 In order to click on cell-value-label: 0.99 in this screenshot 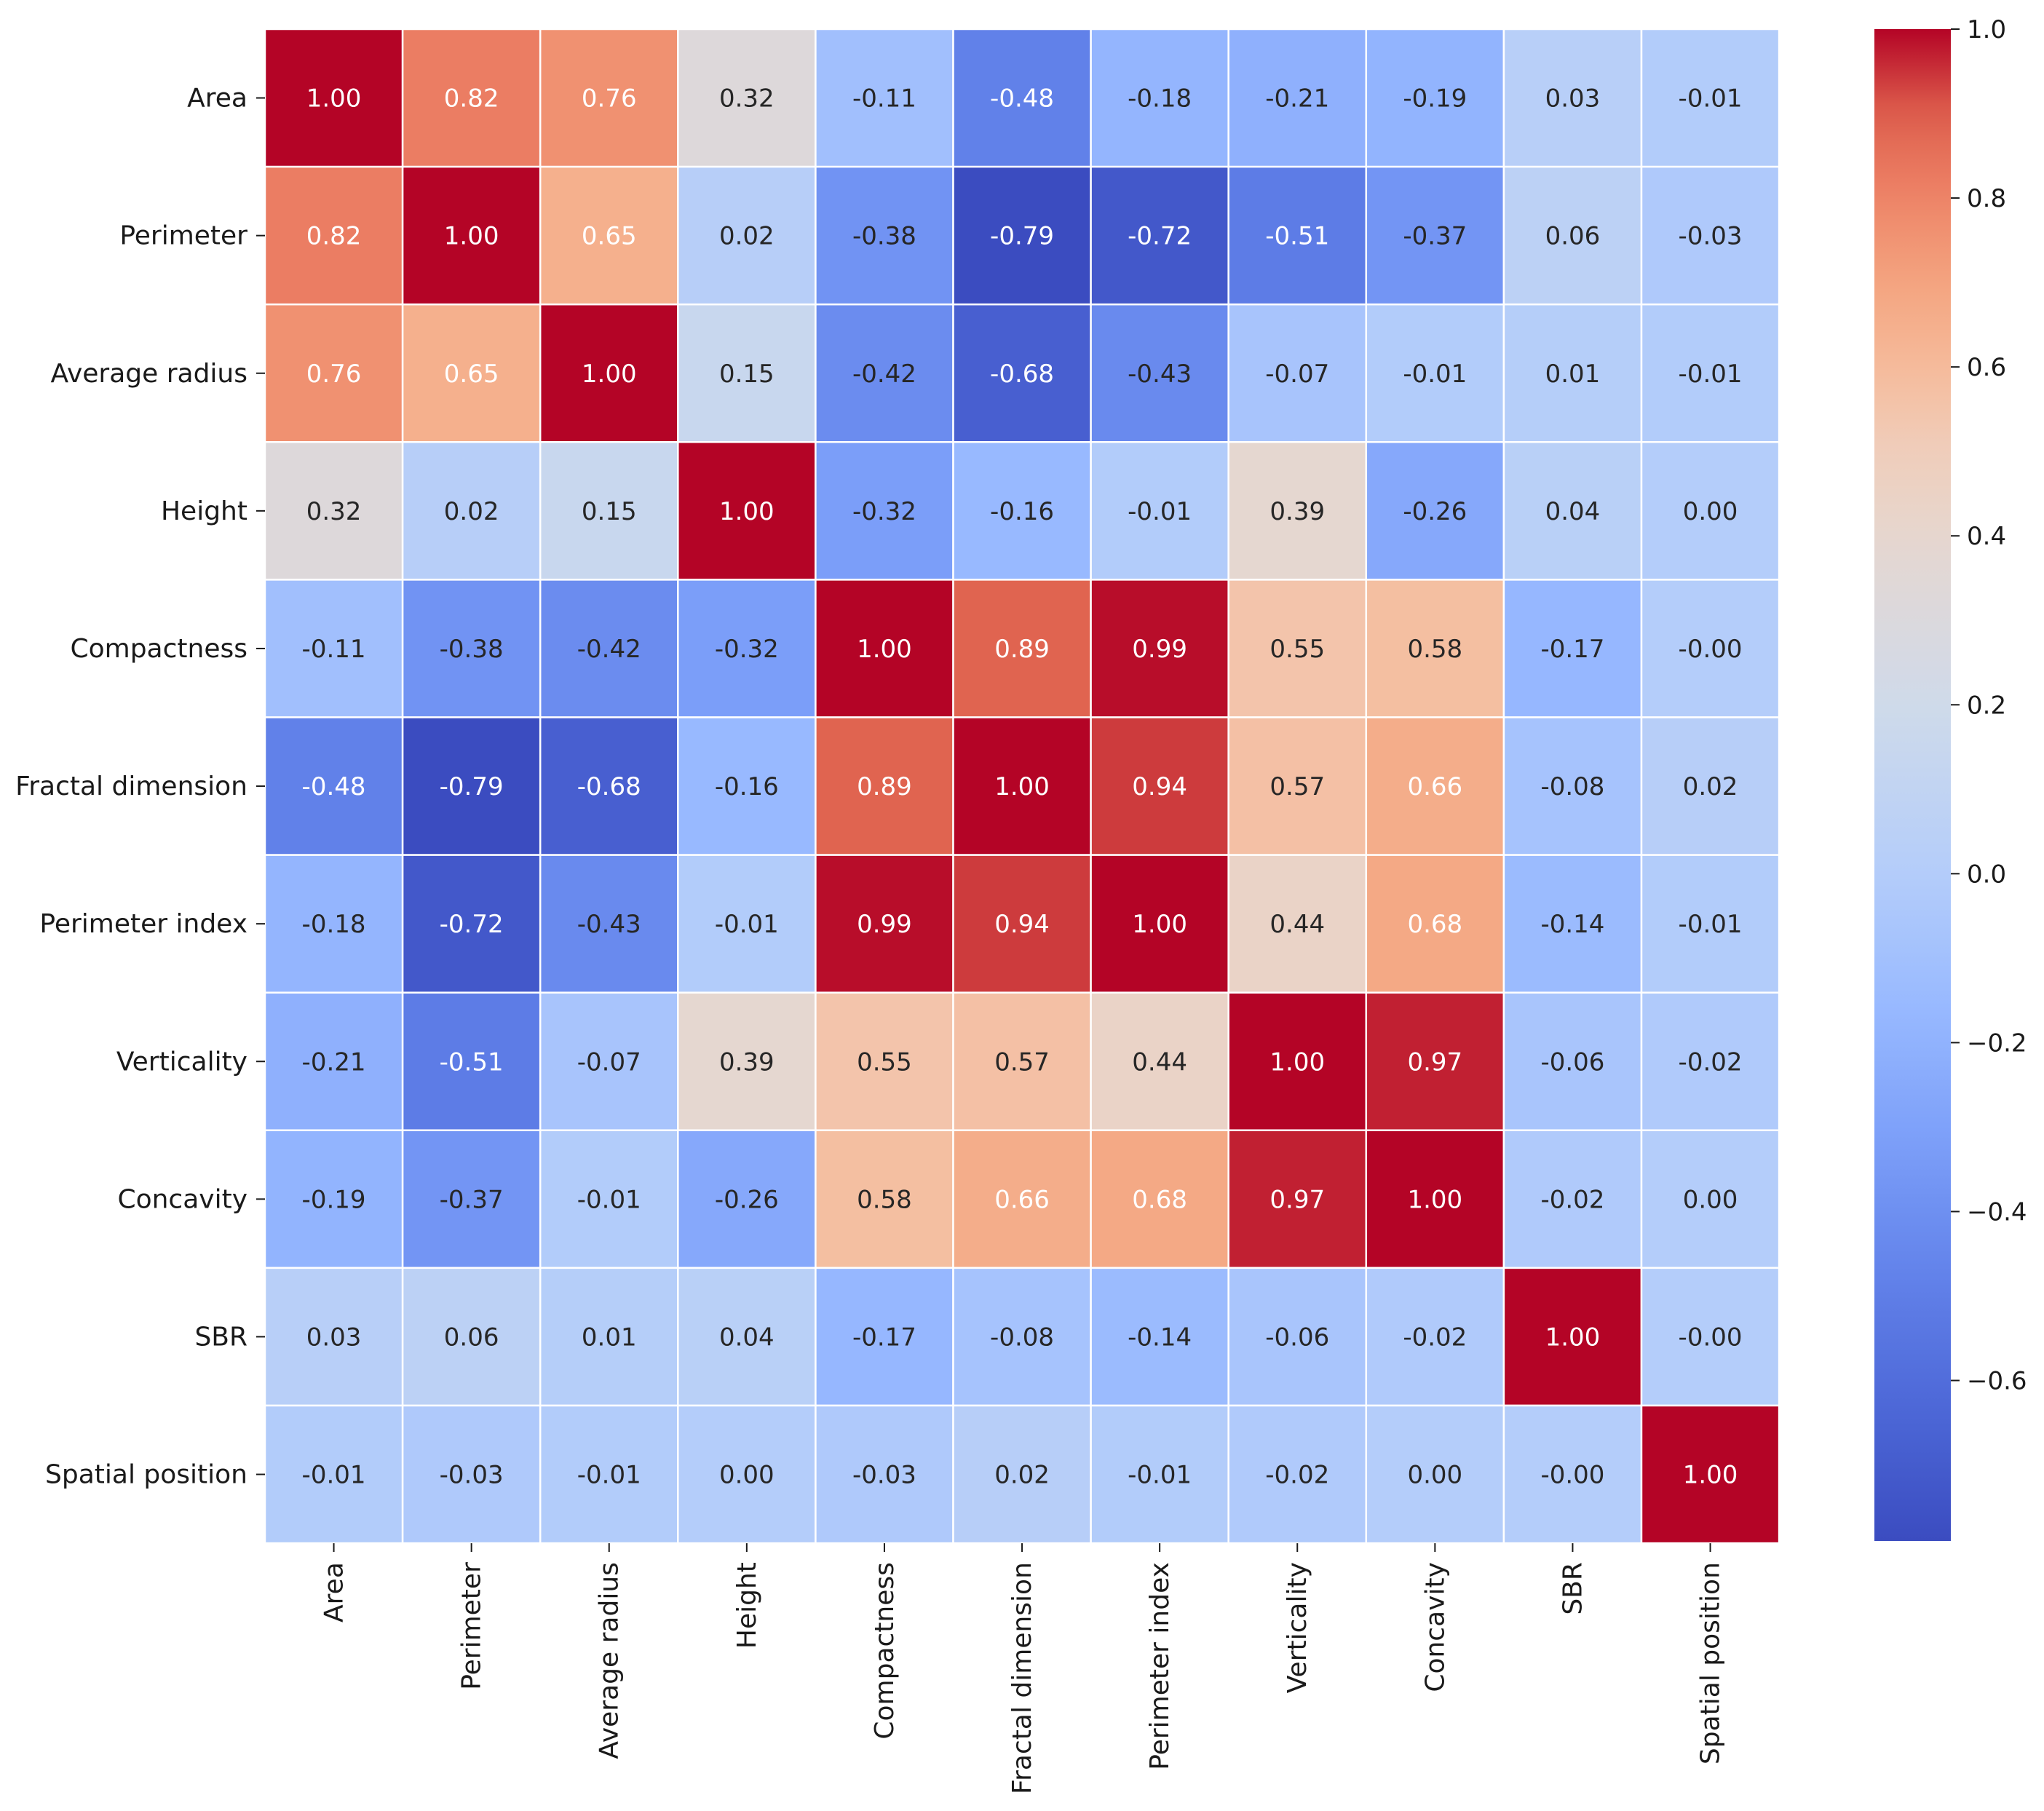, I will do `click(1159, 649)`.